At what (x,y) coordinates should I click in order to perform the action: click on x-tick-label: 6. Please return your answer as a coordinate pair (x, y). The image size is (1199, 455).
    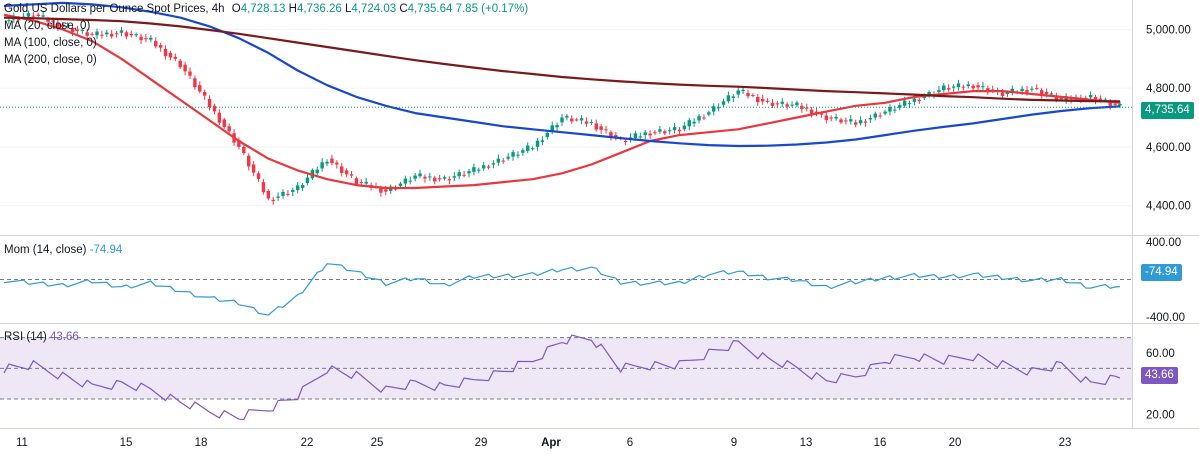
    Looking at the image, I should click on (630, 443).